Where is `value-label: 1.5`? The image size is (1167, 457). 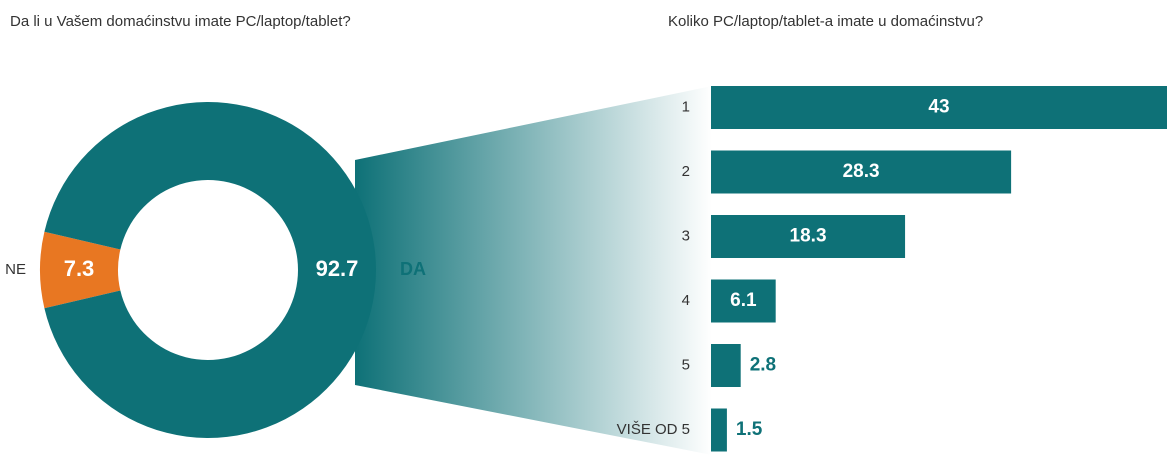
value-label: 1.5 is located at coordinates (749, 429).